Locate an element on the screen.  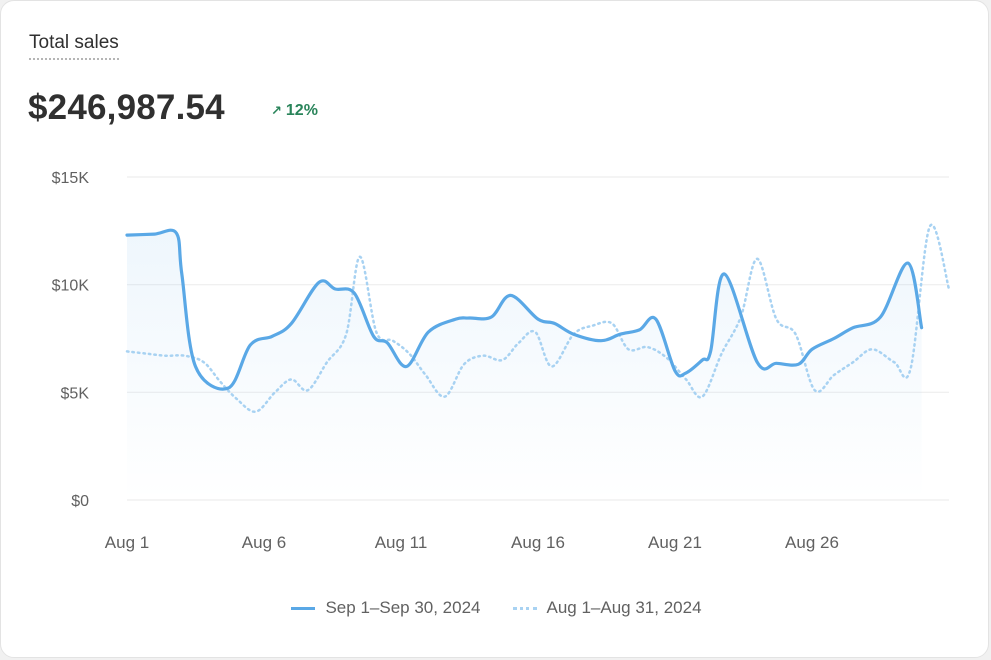
legend-item-current: Sep 1–Sep 30, 2024 is located at coordinates (386, 608).